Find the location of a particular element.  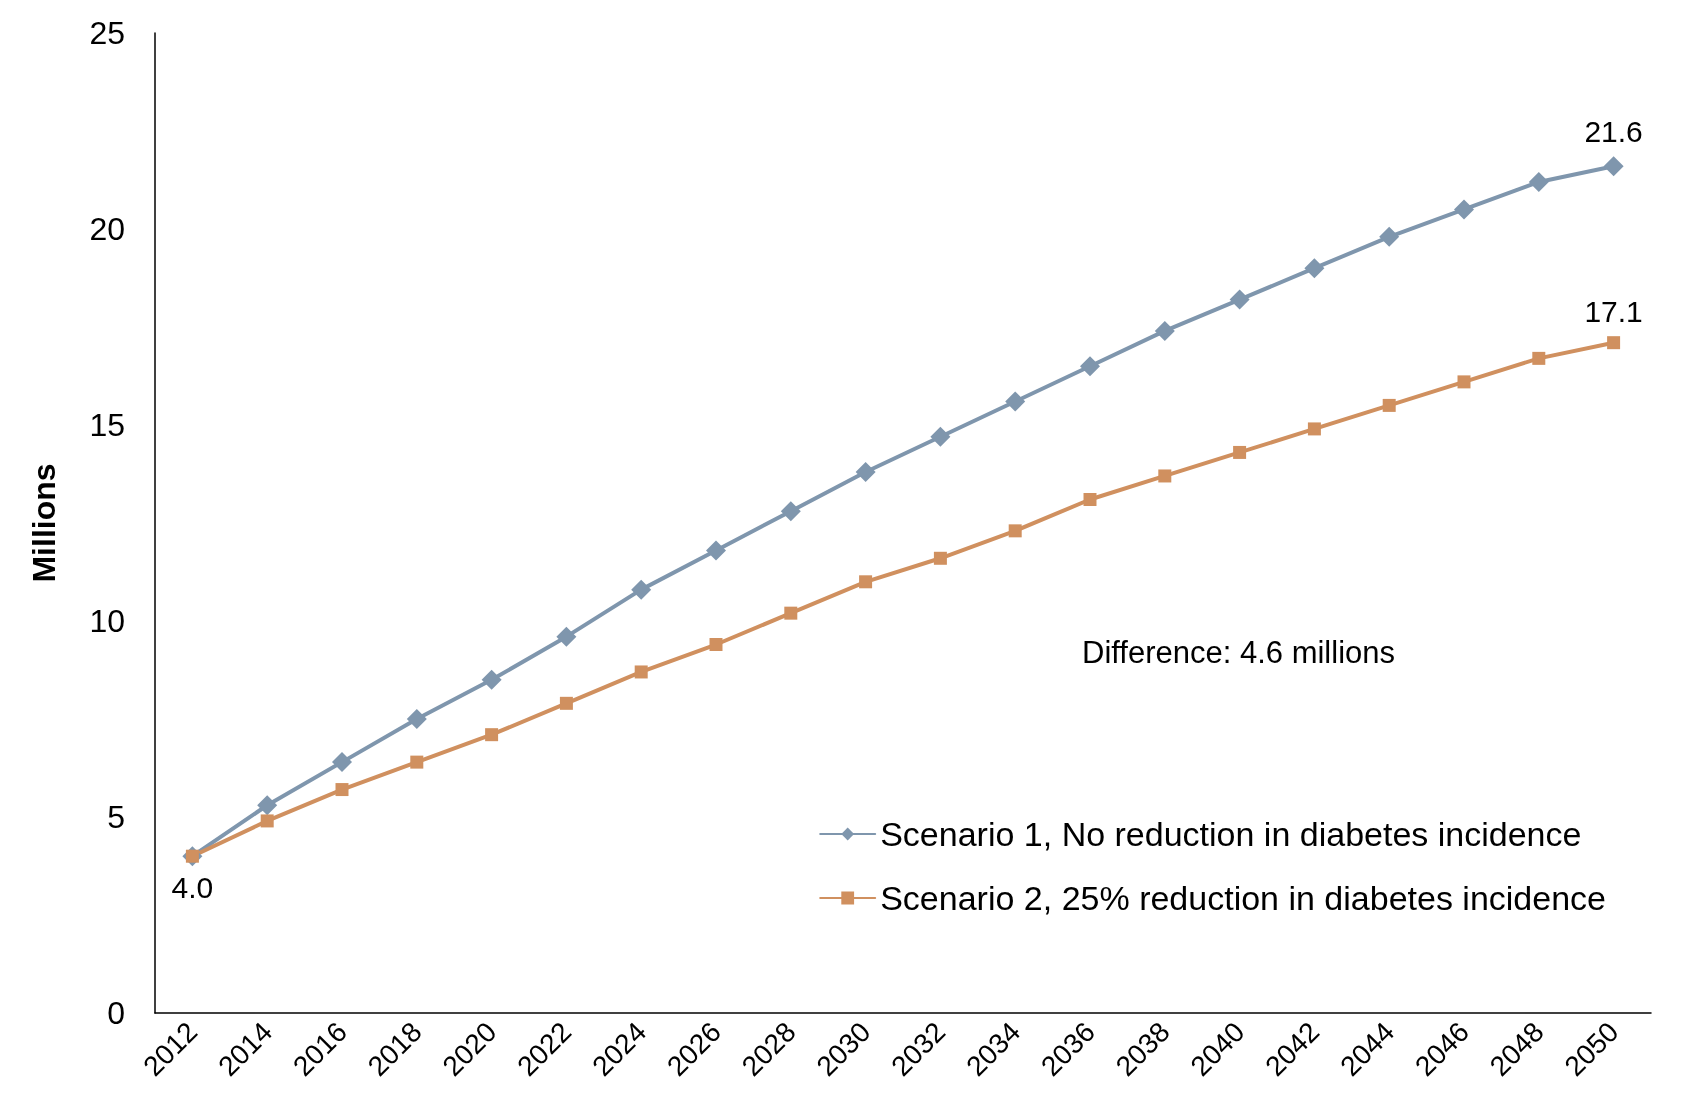

data-label: 21.6 is located at coordinates (1613, 131).